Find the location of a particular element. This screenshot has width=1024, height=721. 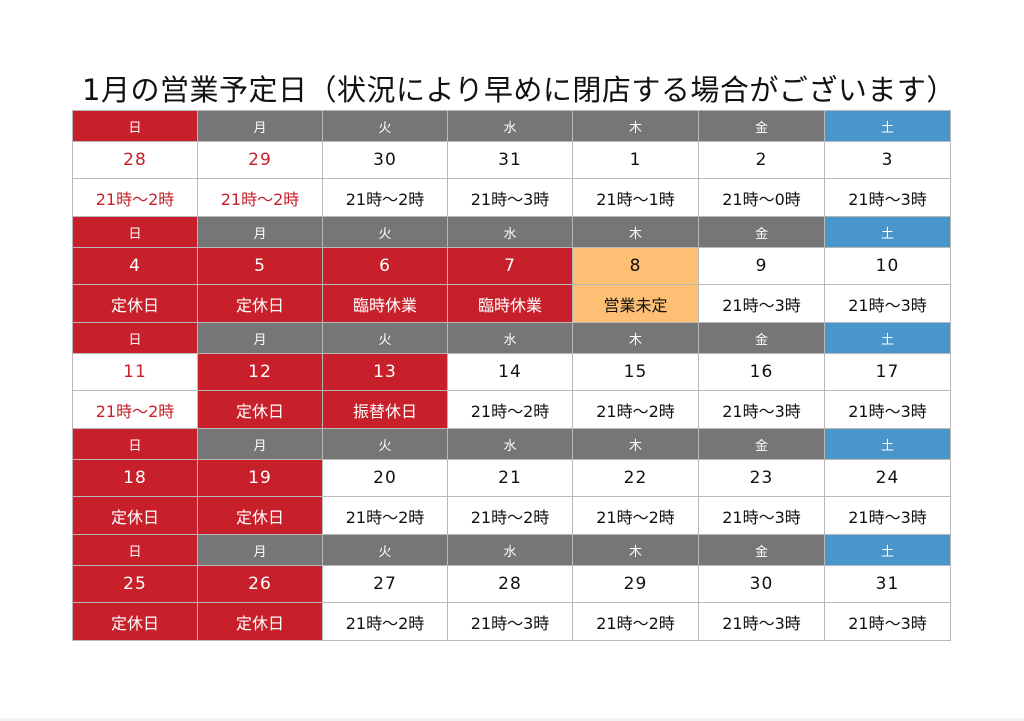

hours-row: 定休日 定休日 21時〜2時 21時〜3時 21時〜2時 21時〜3時 21時〜3時 is located at coordinates (511, 621).